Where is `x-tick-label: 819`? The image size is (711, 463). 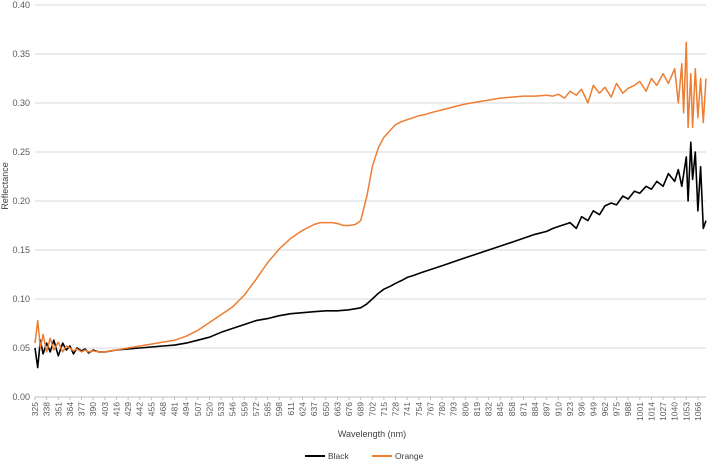
x-tick-label: 819 is located at coordinates (477, 409).